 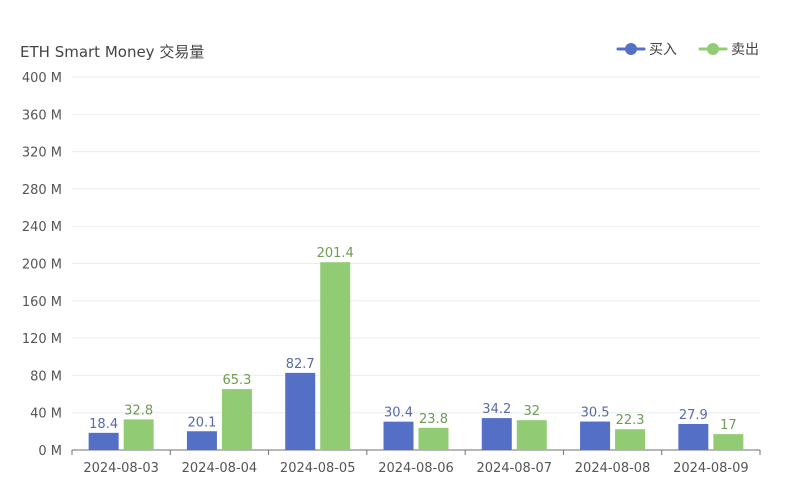 I want to click on y-tick-label: 0 M, so click(x=50, y=451).